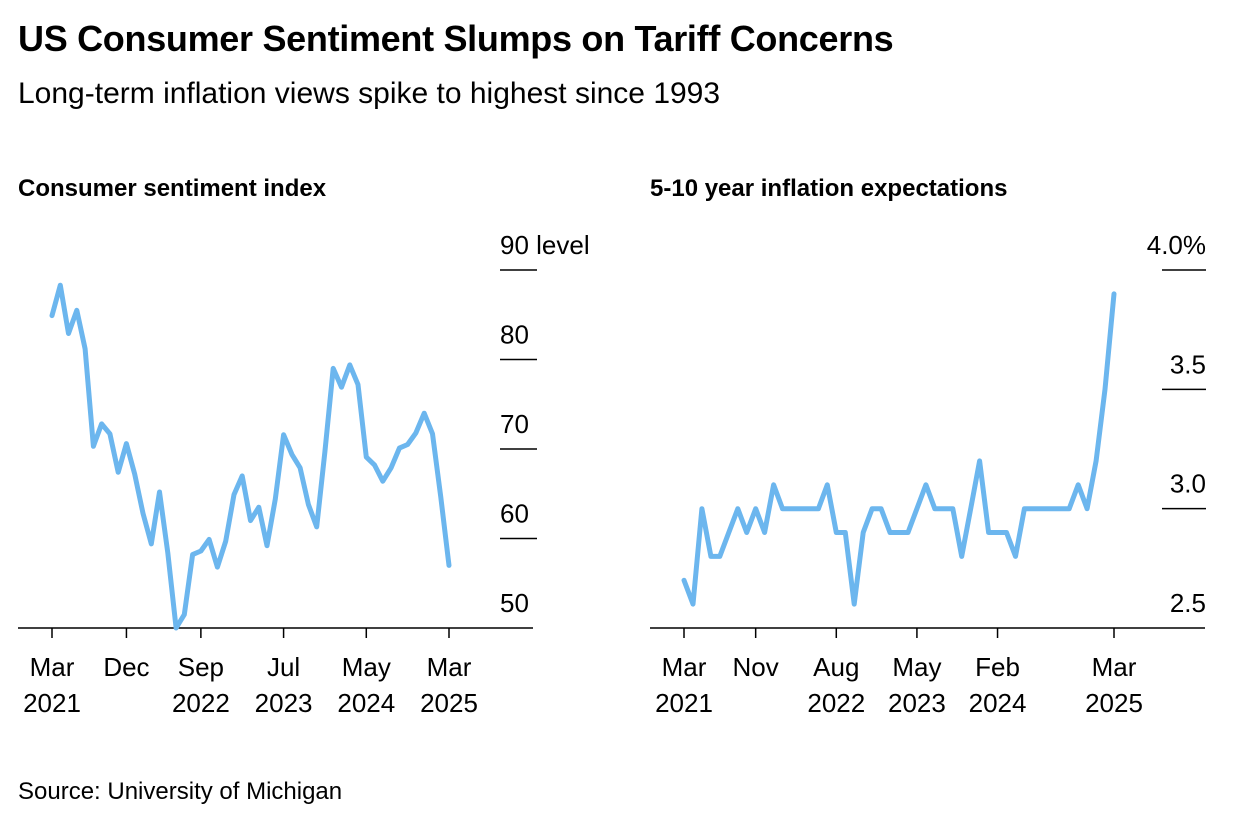  What do you see at coordinates (684, 703) in the screenshot?
I see `inflation-x-tick-year: 2021` at bounding box center [684, 703].